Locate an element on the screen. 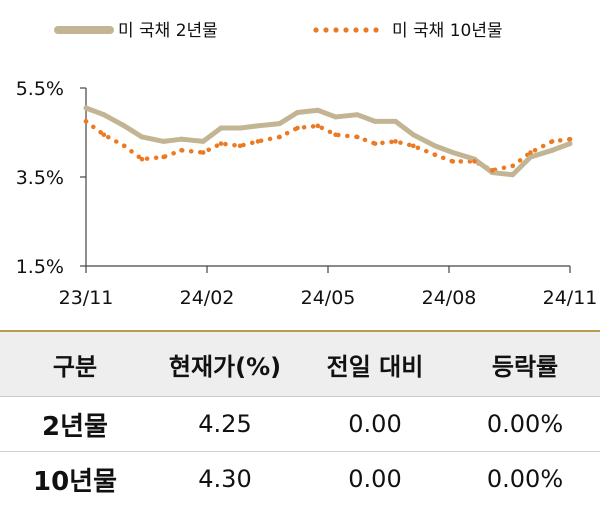 The height and width of the screenshot is (506, 600). legend: 미 국채 2년물 미 국채 10년물 is located at coordinates (280, 31).